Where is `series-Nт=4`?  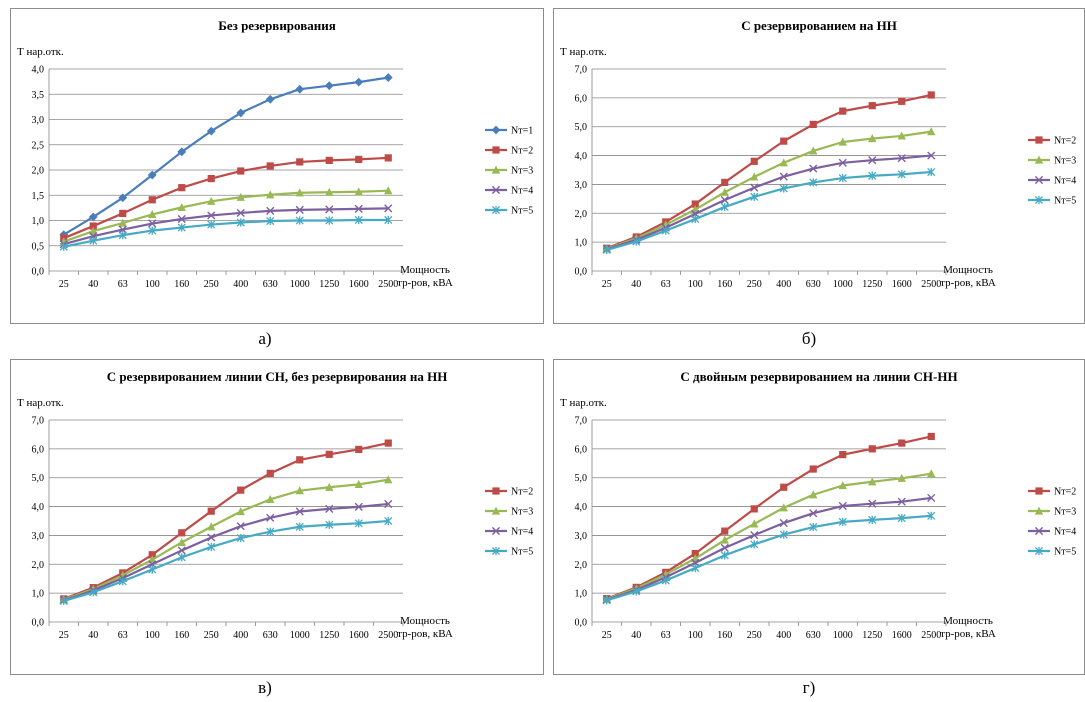 series-Nт=4 is located at coordinates (769, 202).